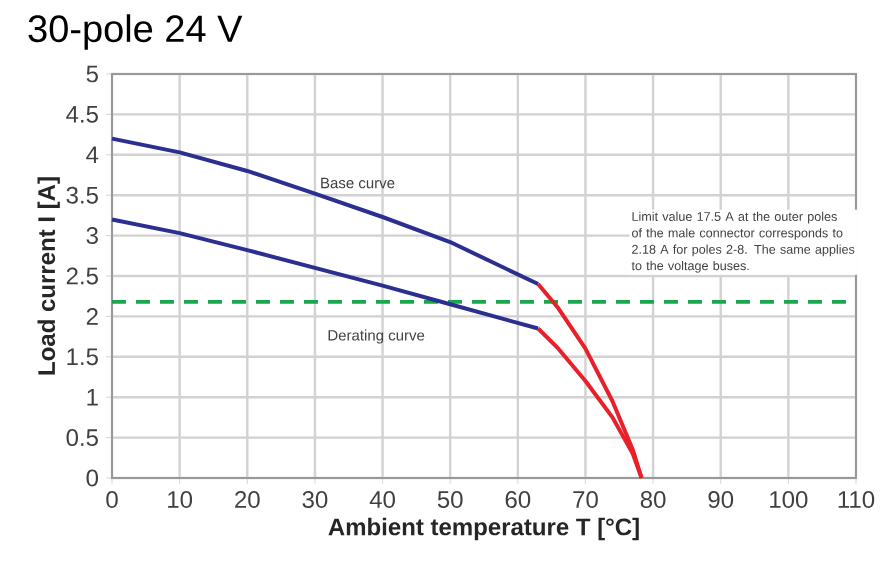  Describe the element at coordinates (315, 500) in the screenshot. I see `x-tick-label: 30` at that location.